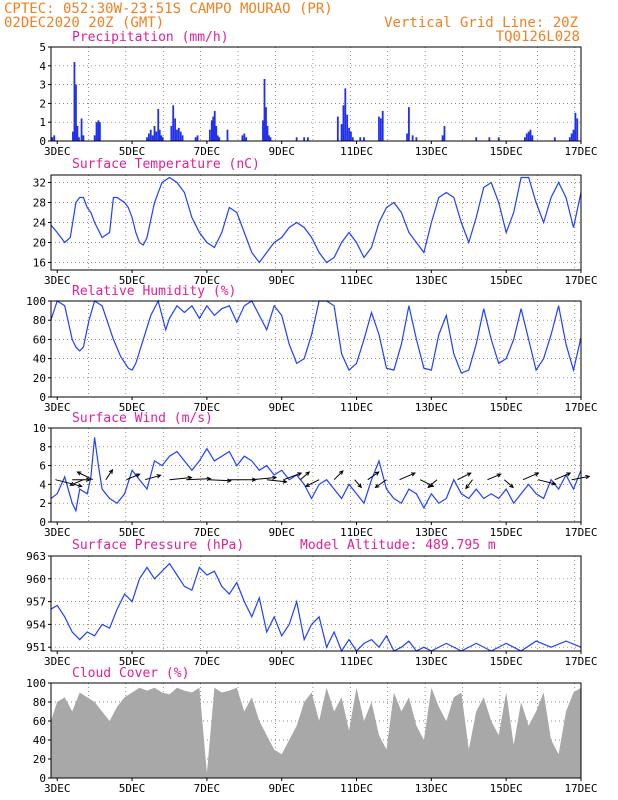 This screenshot has width=618, height=800. What do you see at coordinates (42, 122) in the screenshot?
I see `y-tick-label: 1` at bounding box center [42, 122].